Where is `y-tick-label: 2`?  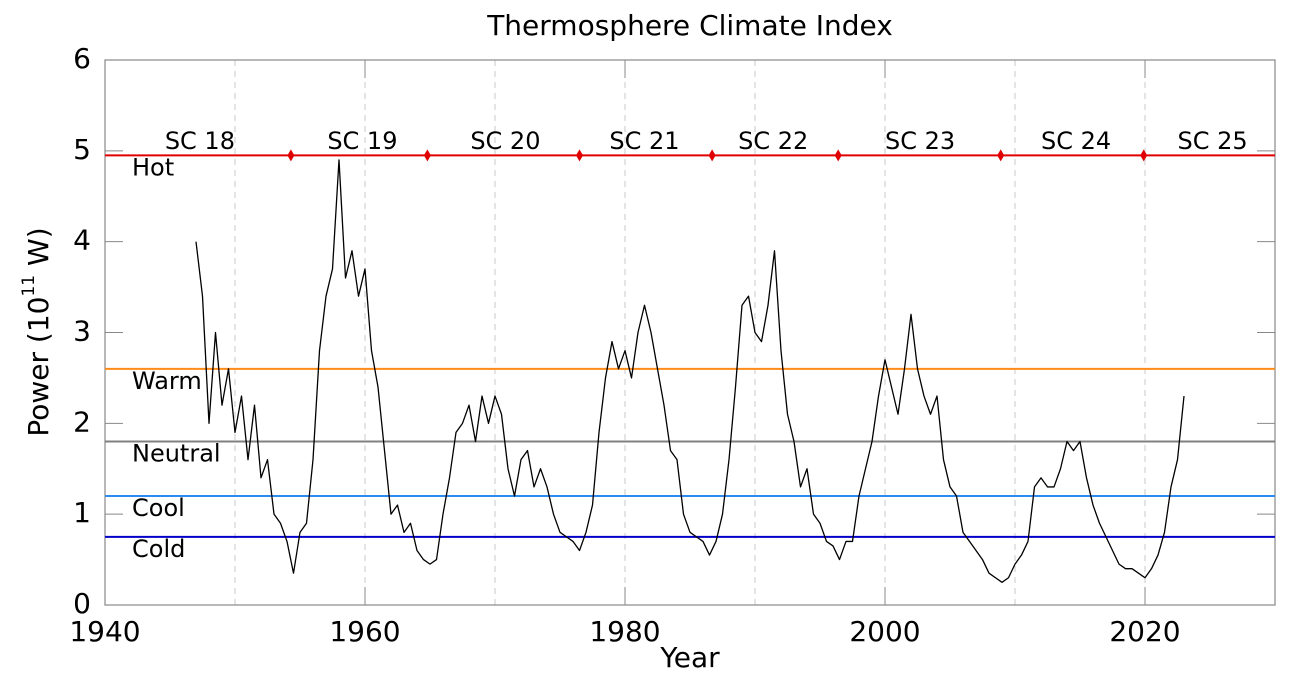
y-tick-label: 2 is located at coordinates (82, 421).